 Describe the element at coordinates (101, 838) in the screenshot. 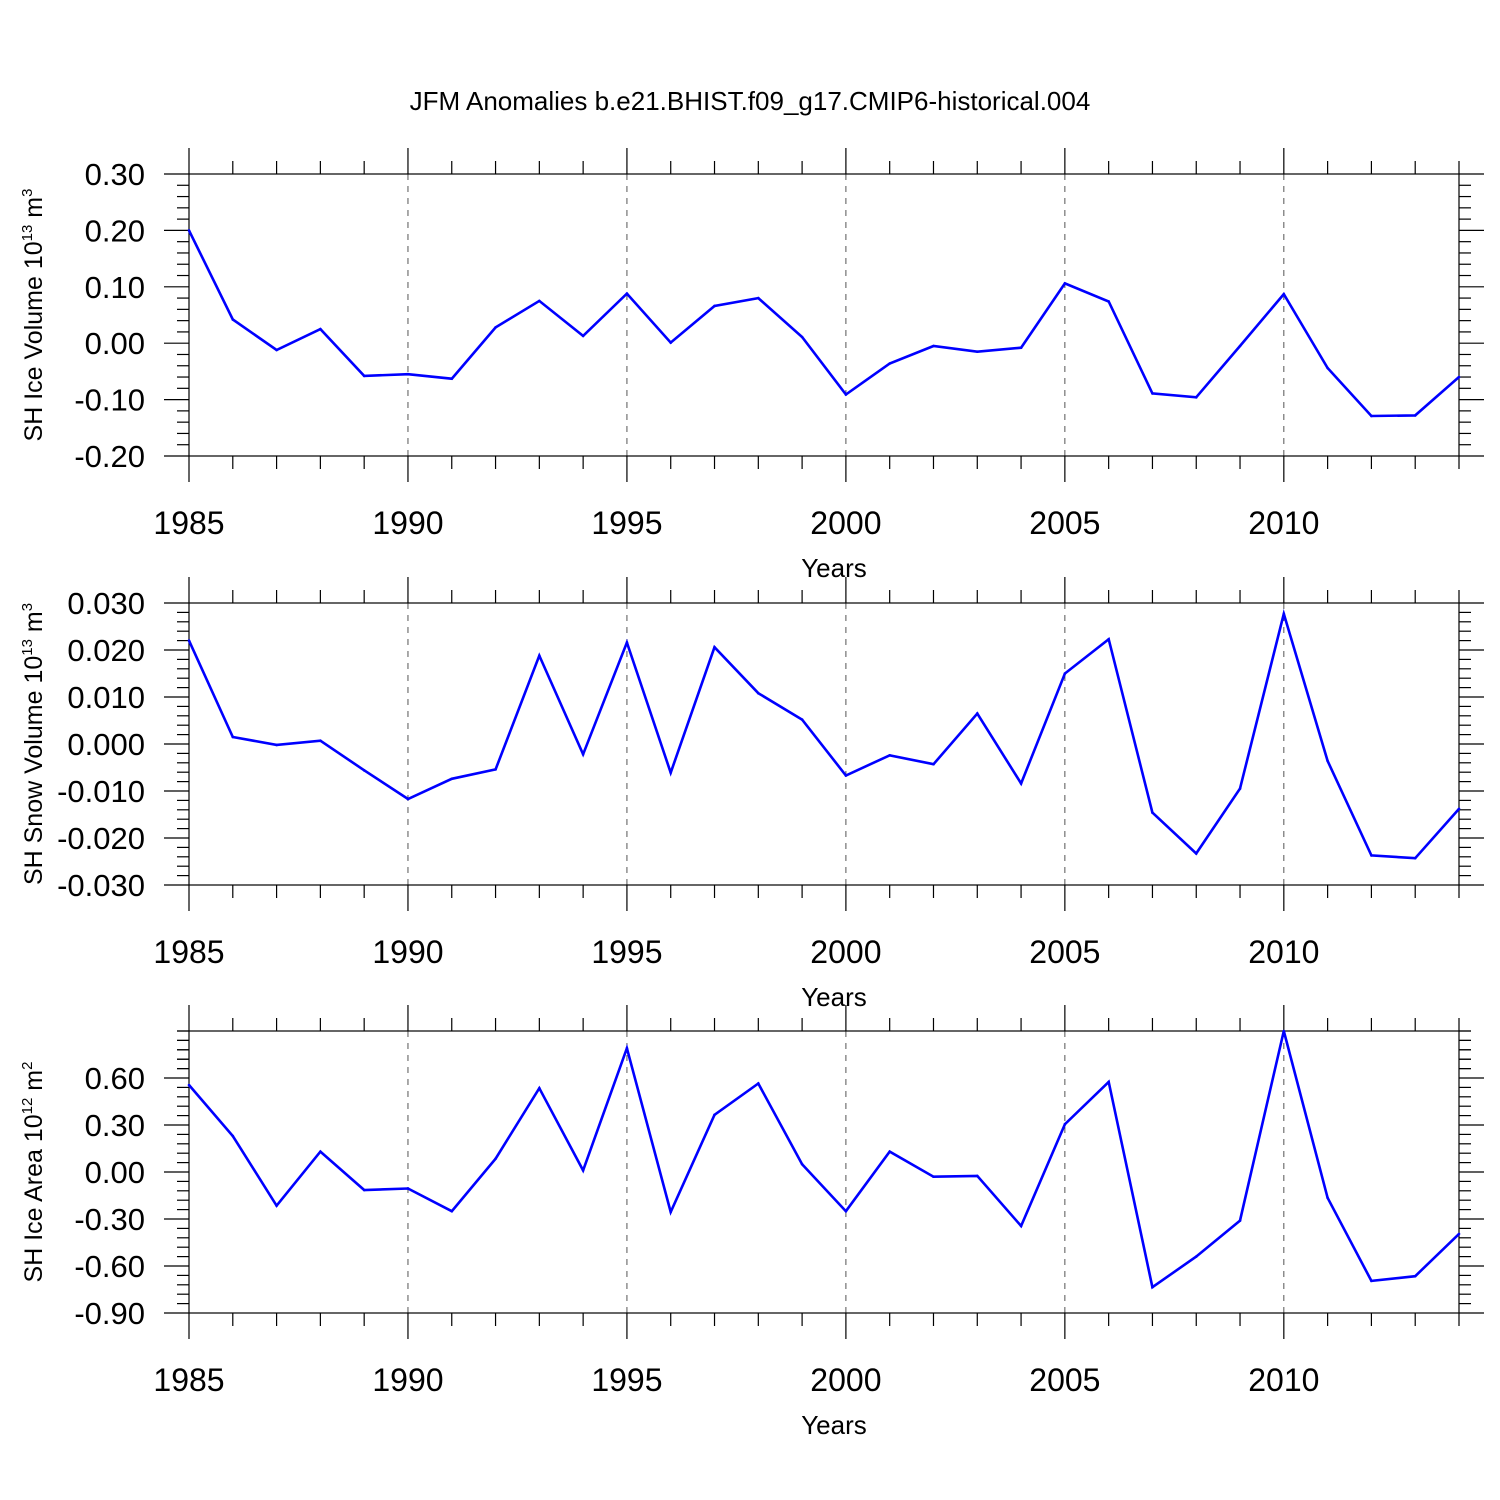

I see `y-tick-label: -0.020` at that location.